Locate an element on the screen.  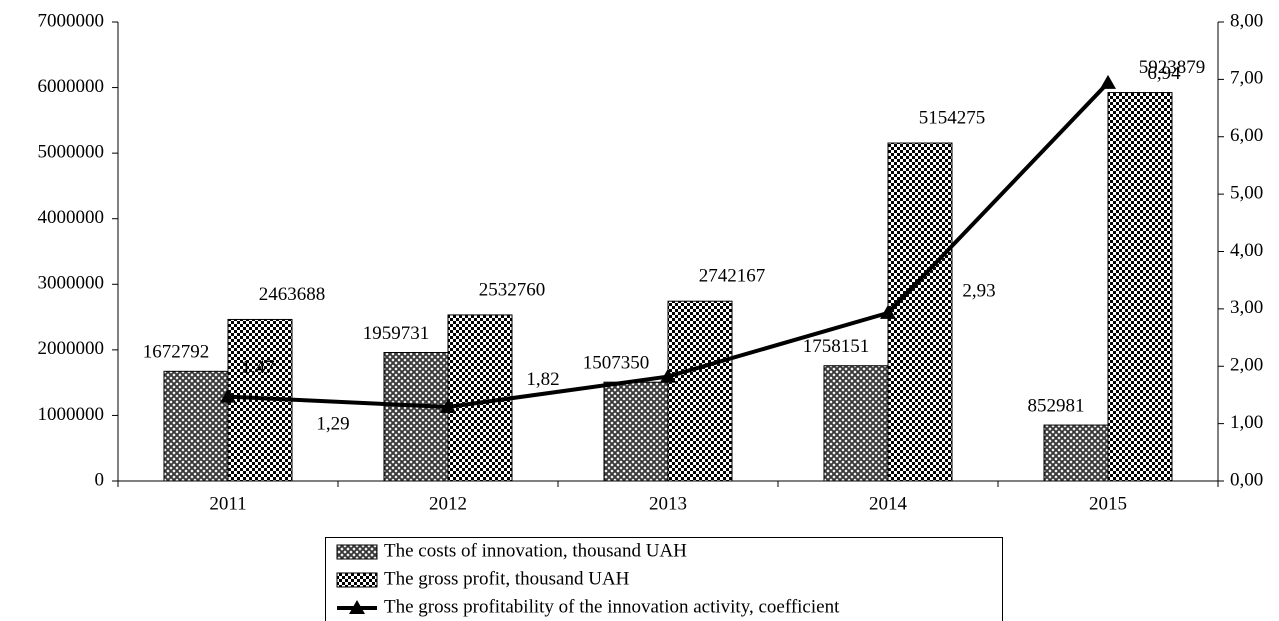
data-label: 1,29 is located at coordinates (332, 423).